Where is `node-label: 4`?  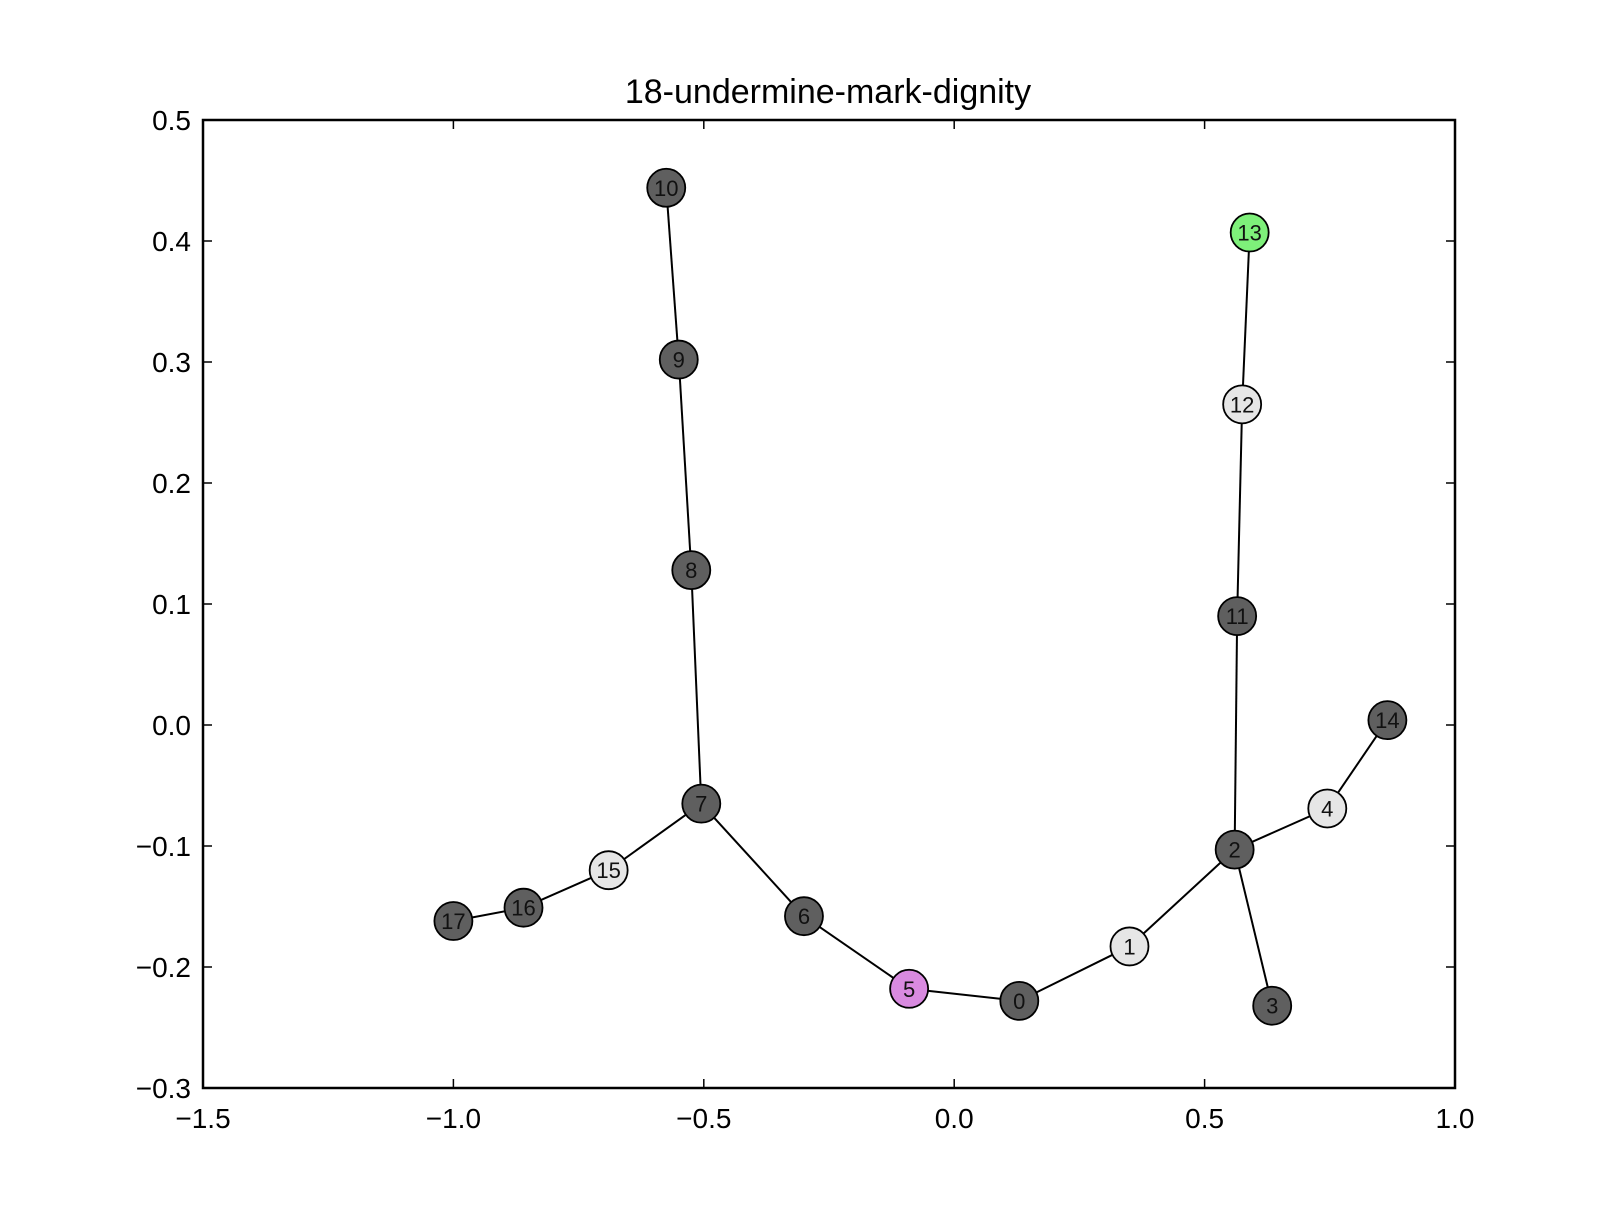
node-label: 4 is located at coordinates (1327, 808).